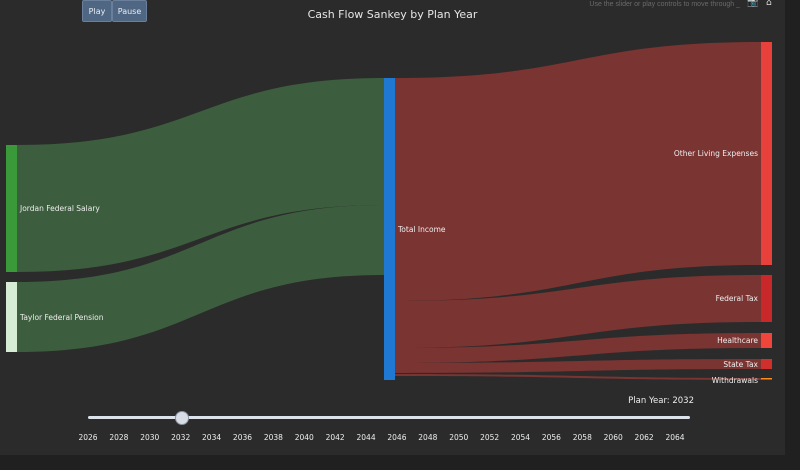 This screenshot has height=470, width=800. Describe the element at coordinates (88, 437) in the screenshot. I see `slider-tick: 2026` at that location.